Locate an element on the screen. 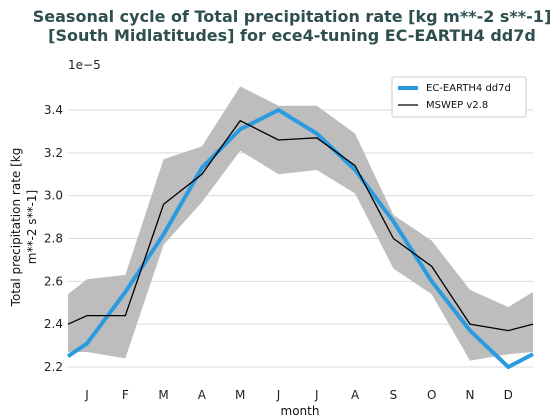 The height and width of the screenshot is (420, 552). y-tick-label: 3.0 is located at coordinates (53, 196).